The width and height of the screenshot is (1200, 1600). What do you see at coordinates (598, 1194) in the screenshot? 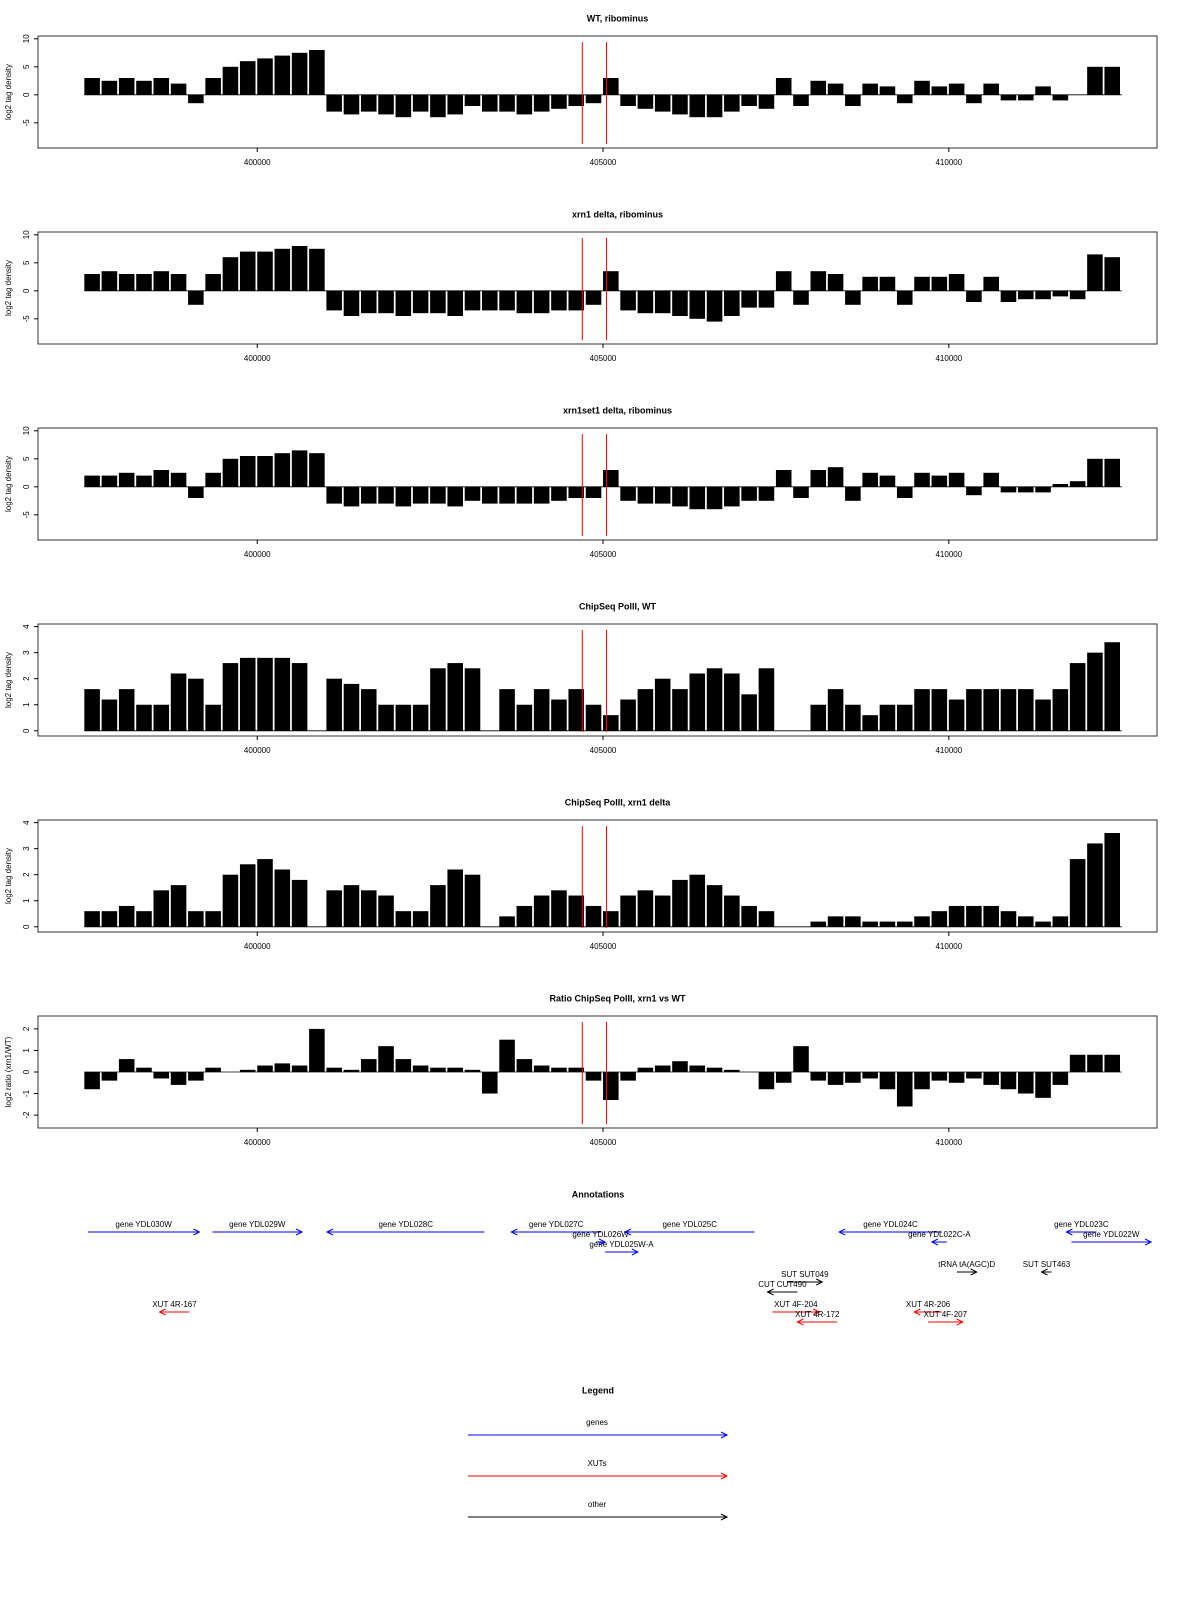
I see `annotations-title: Annotations` at bounding box center [598, 1194].